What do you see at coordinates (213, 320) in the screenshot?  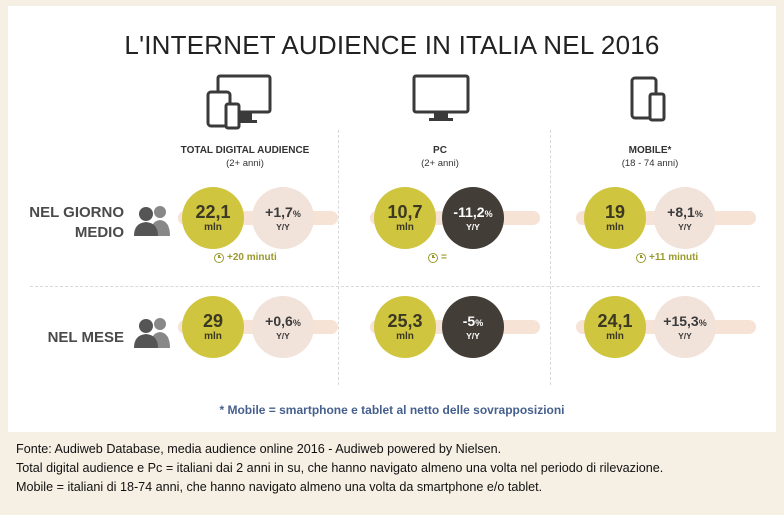 I see `value-number: 29` at bounding box center [213, 320].